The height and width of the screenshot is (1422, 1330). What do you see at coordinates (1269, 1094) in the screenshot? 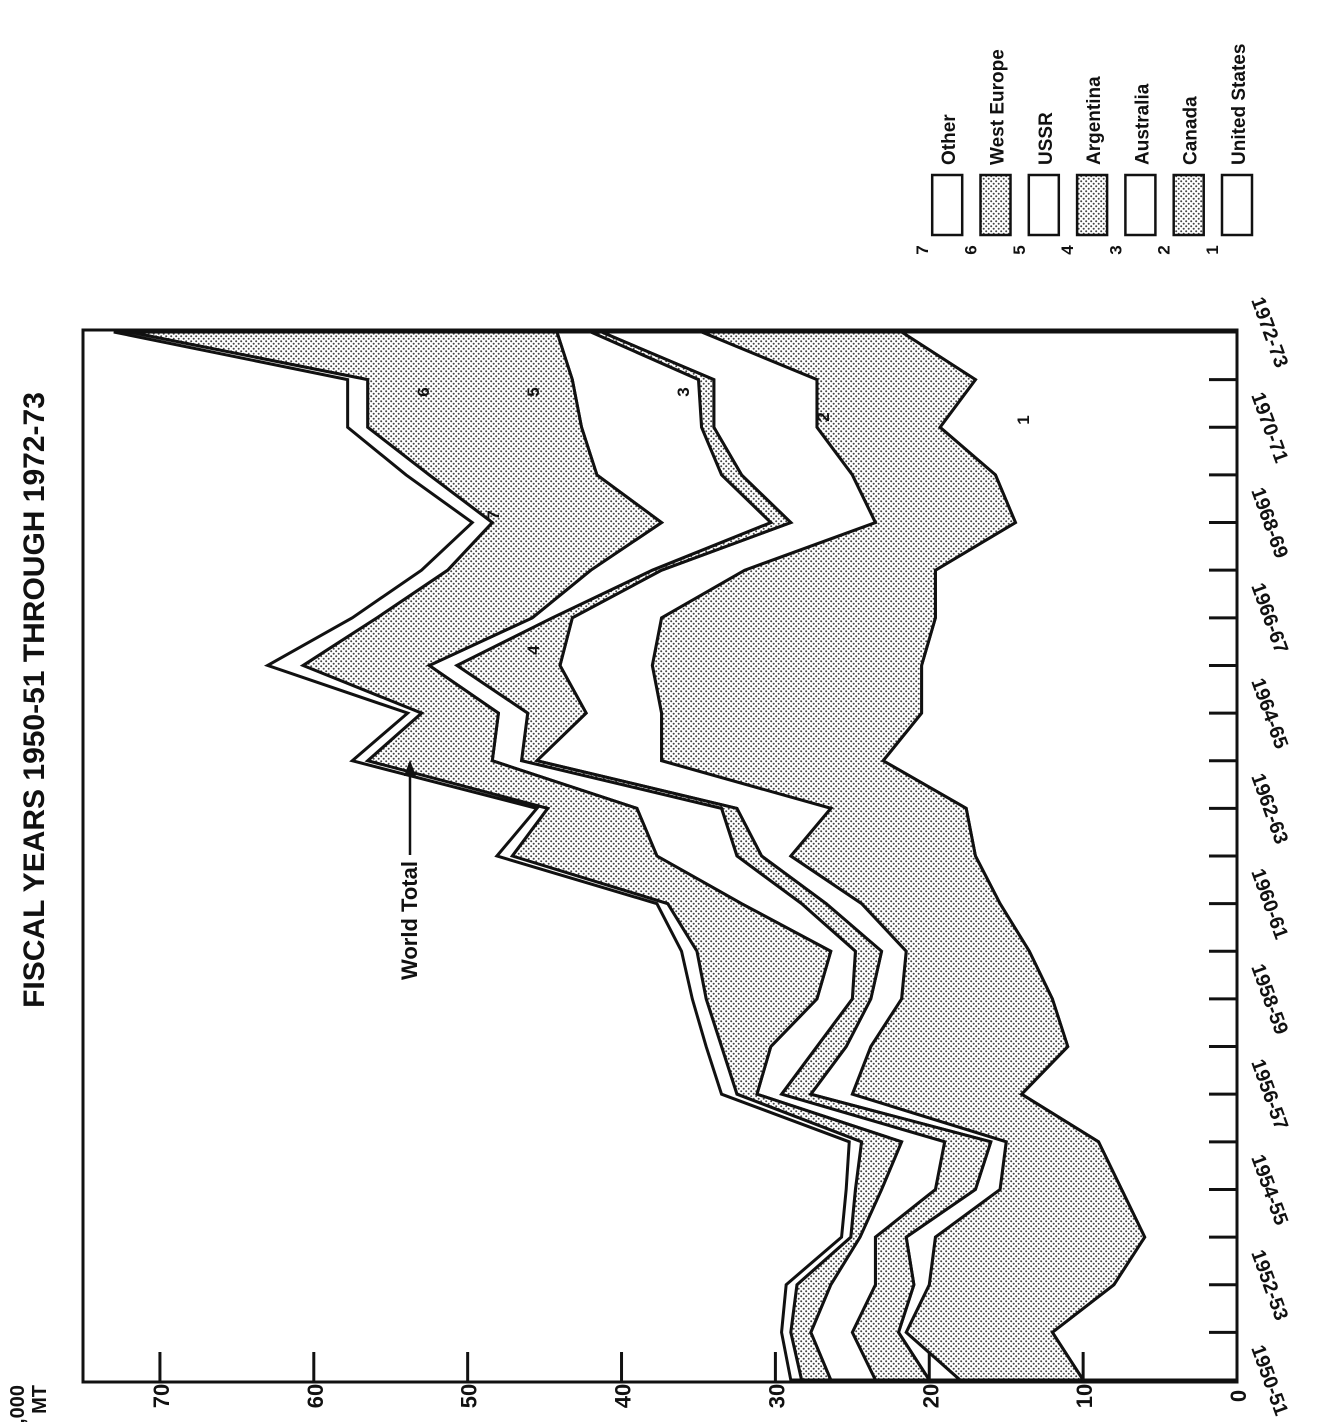
I see `x-tick-label: 1956-57` at bounding box center [1269, 1094].